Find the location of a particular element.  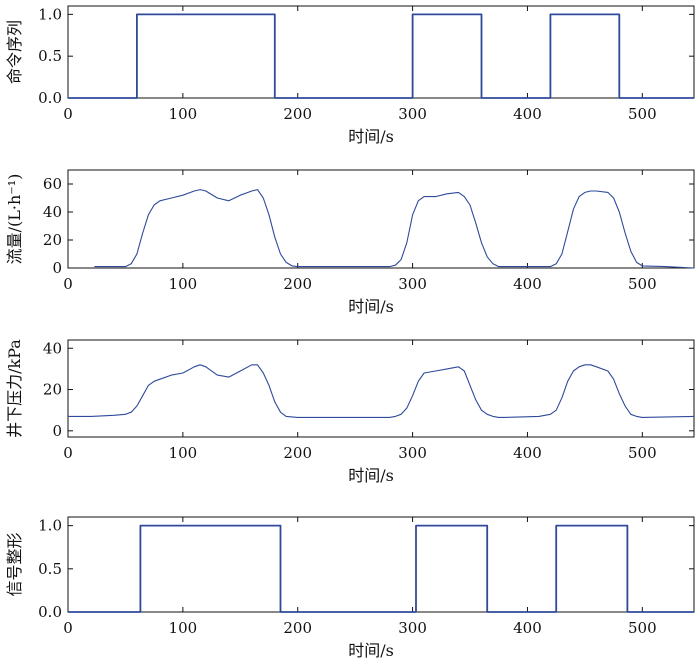

y-axis-title: 井下压力/kPa is located at coordinates (14, 388).